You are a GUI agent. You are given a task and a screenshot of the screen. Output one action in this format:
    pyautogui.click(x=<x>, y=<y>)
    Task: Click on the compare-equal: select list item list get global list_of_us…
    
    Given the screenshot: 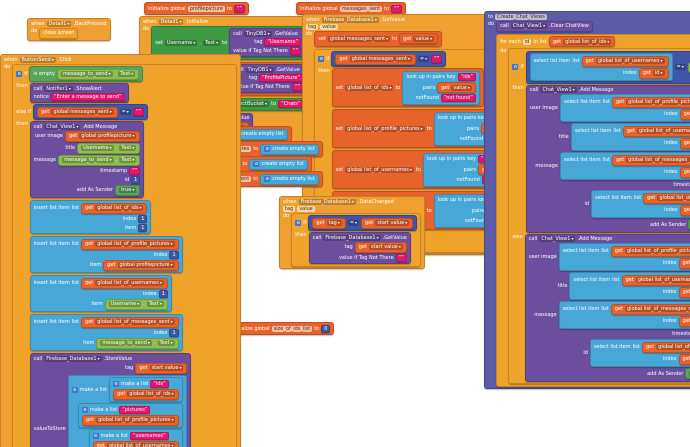 What is the action you would take?
    pyautogui.click(x=607, y=67)
    